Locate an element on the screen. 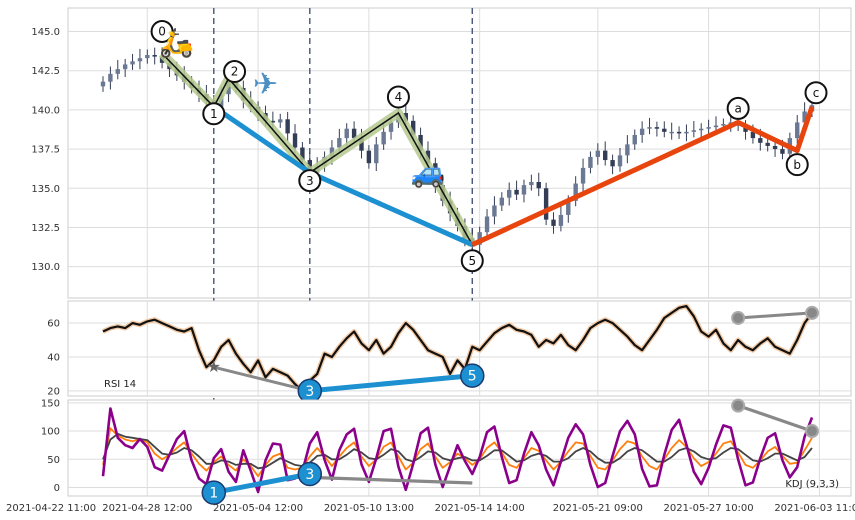 This screenshot has height=520, width=855. x-tick-label: 2021-05-27 10:00 is located at coordinates (709, 508).